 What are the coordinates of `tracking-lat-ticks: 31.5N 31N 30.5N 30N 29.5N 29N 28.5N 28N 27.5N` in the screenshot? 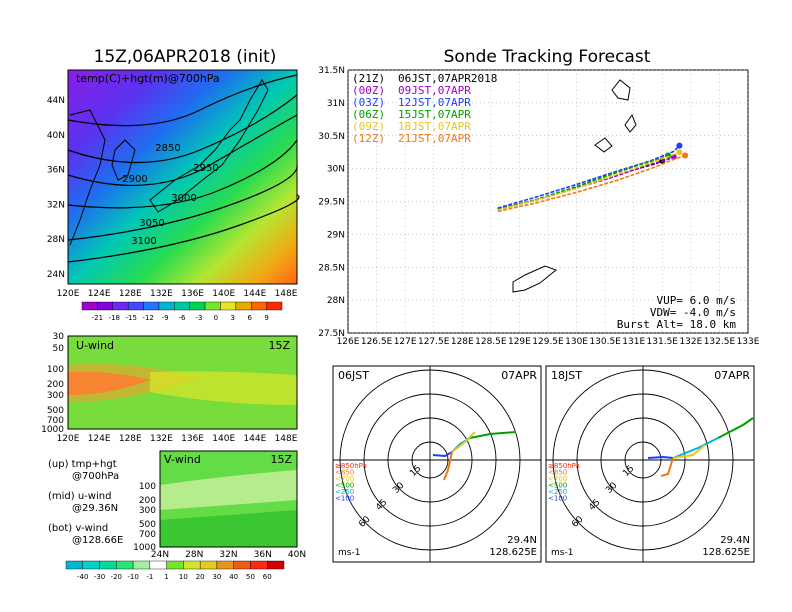 It's located at (331, 202).